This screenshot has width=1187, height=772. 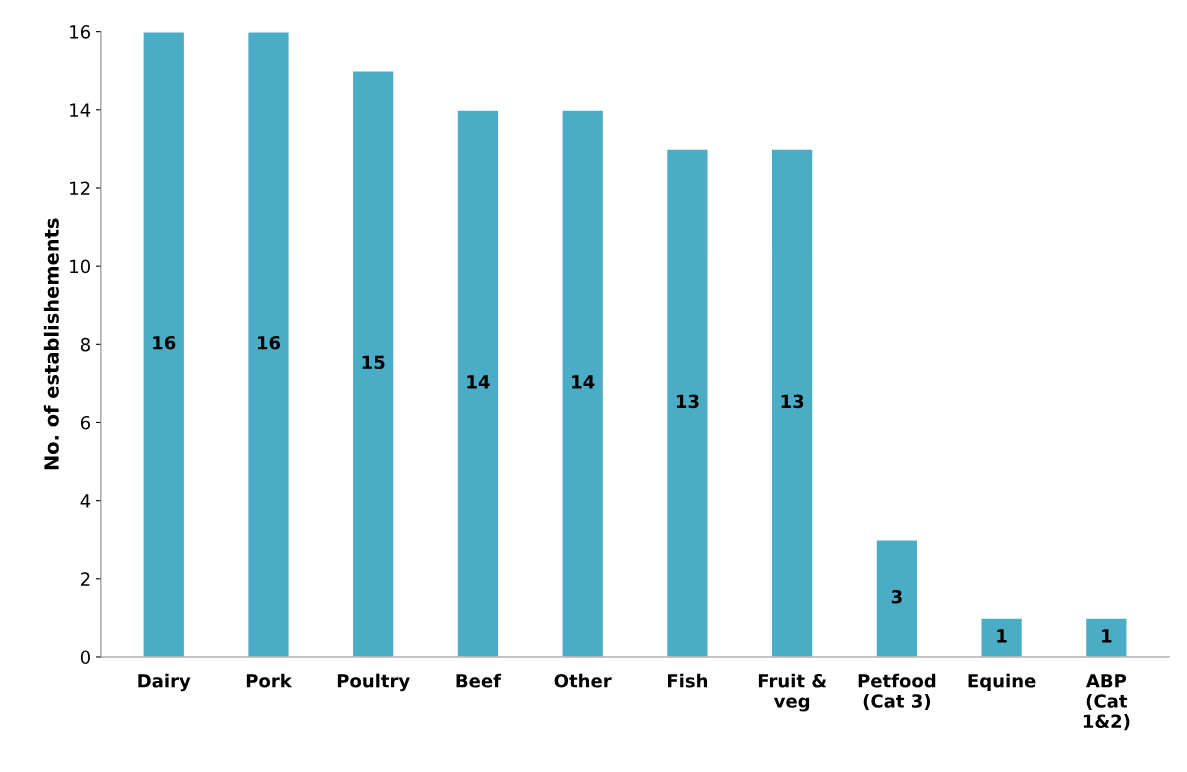 What do you see at coordinates (688, 680) in the screenshot?
I see `x-tick-label: Fish` at bounding box center [688, 680].